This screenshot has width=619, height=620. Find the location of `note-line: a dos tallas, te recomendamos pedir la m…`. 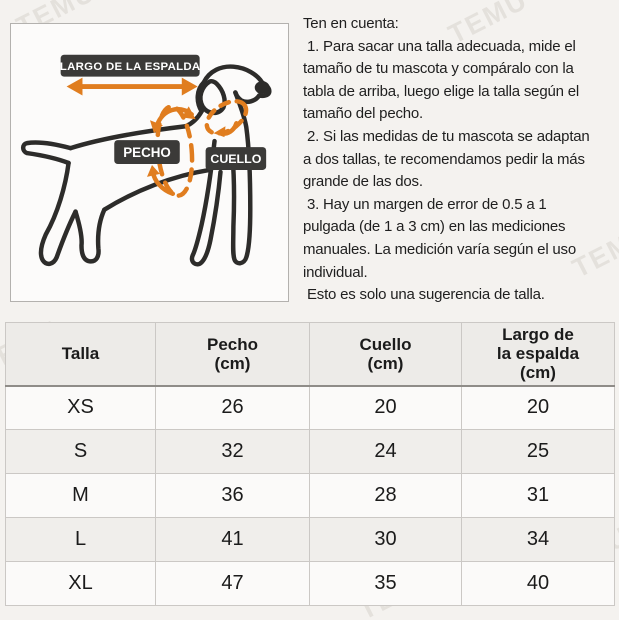

note-line: a dos tallas, te recomendamos pedir la m… is located at coordinates (444, 159).